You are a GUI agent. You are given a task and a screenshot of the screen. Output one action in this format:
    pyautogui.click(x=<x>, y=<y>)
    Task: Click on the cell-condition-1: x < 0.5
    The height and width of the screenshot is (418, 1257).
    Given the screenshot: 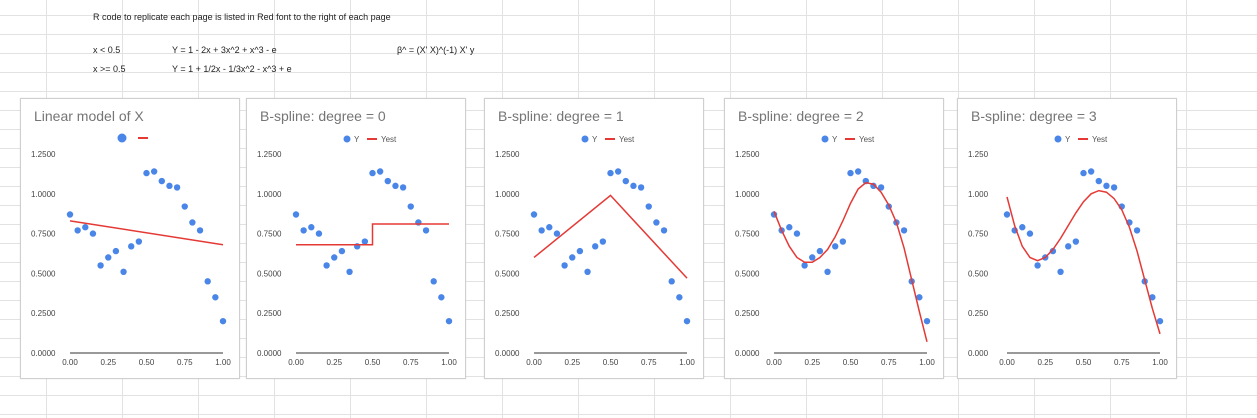 What is the action you would take?
    pyautogui.click(x=107, y=50)
    